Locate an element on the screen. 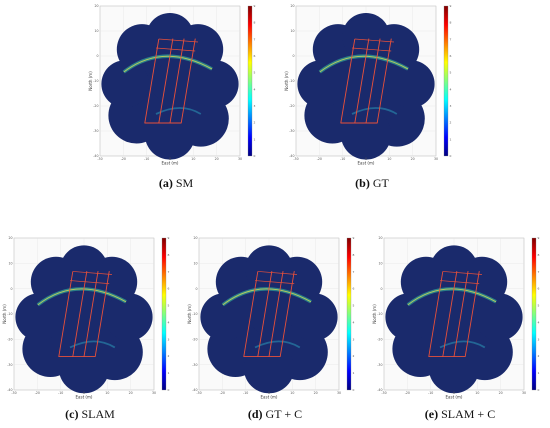 The height and width of the screenshot is (428, 550). sonar-map is located at coordinates (84, 319).